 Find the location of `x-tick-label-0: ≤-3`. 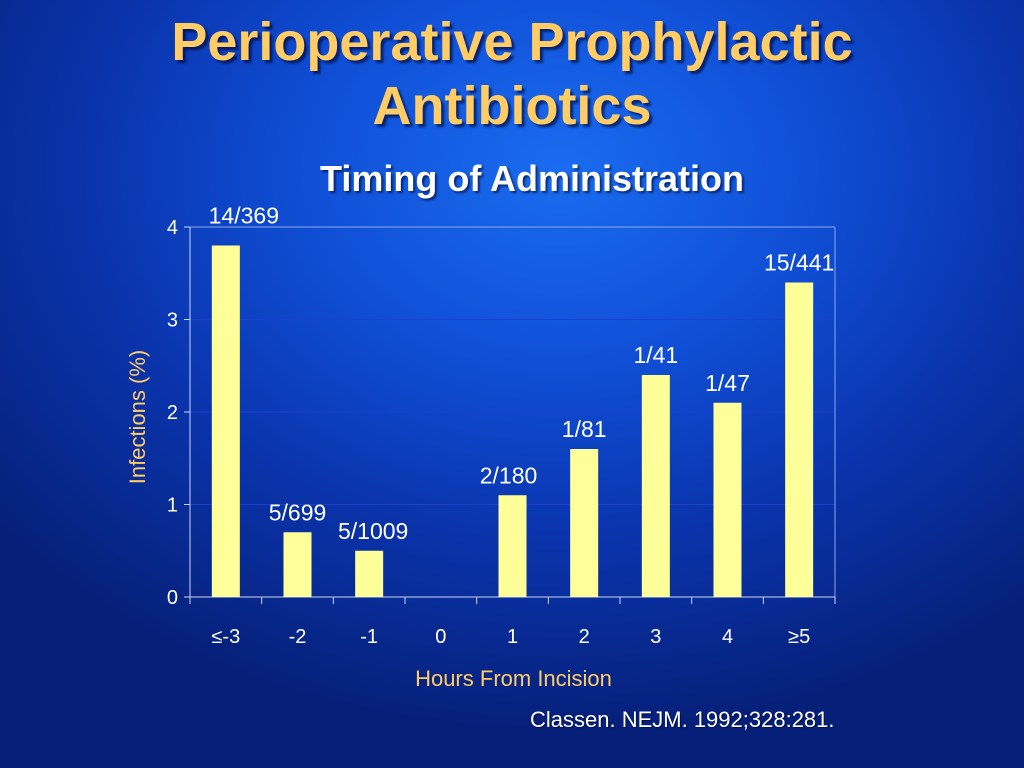

x-tick-label-0: ≤-3 is located at coordinates (225, 637).